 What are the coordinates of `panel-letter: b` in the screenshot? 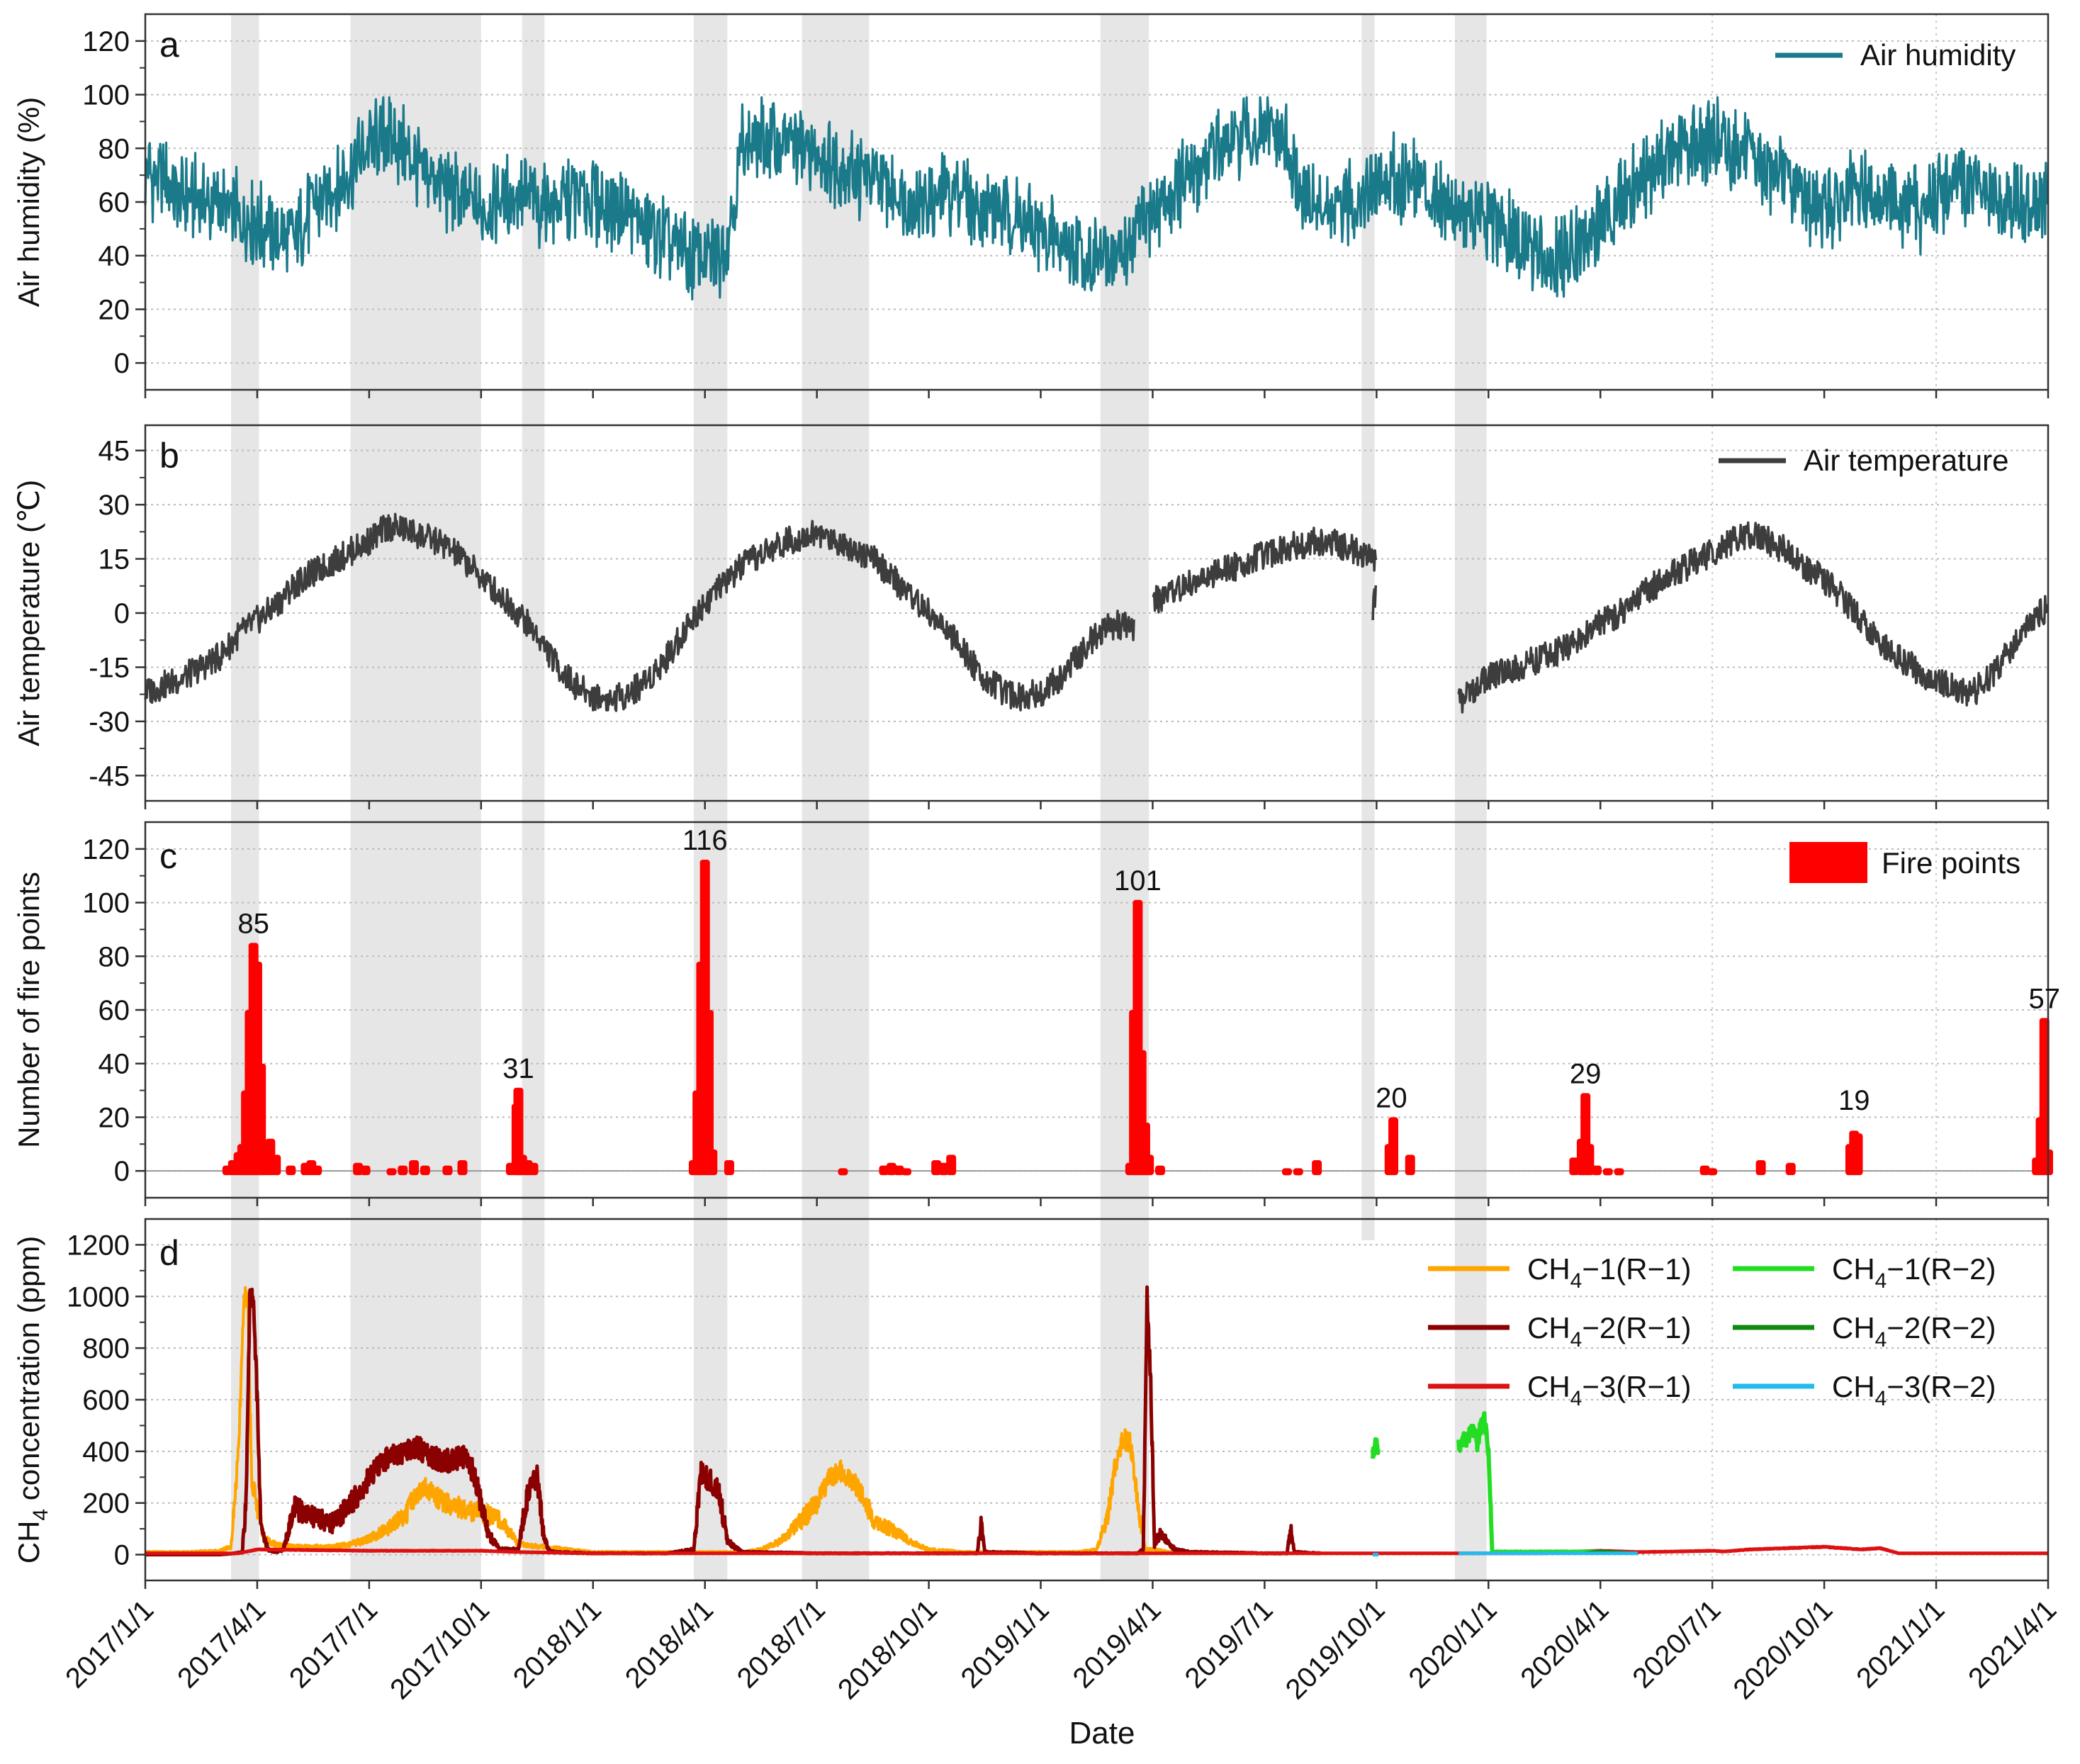 It's located at (169, 456).